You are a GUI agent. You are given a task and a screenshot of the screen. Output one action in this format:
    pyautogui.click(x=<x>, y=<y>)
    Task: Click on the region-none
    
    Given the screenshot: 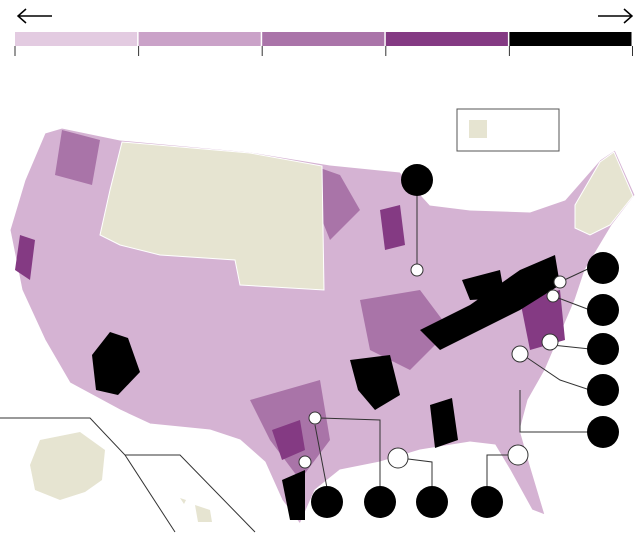 What is the action you would take?
    pyautogui.click(x=212, y=216)
    